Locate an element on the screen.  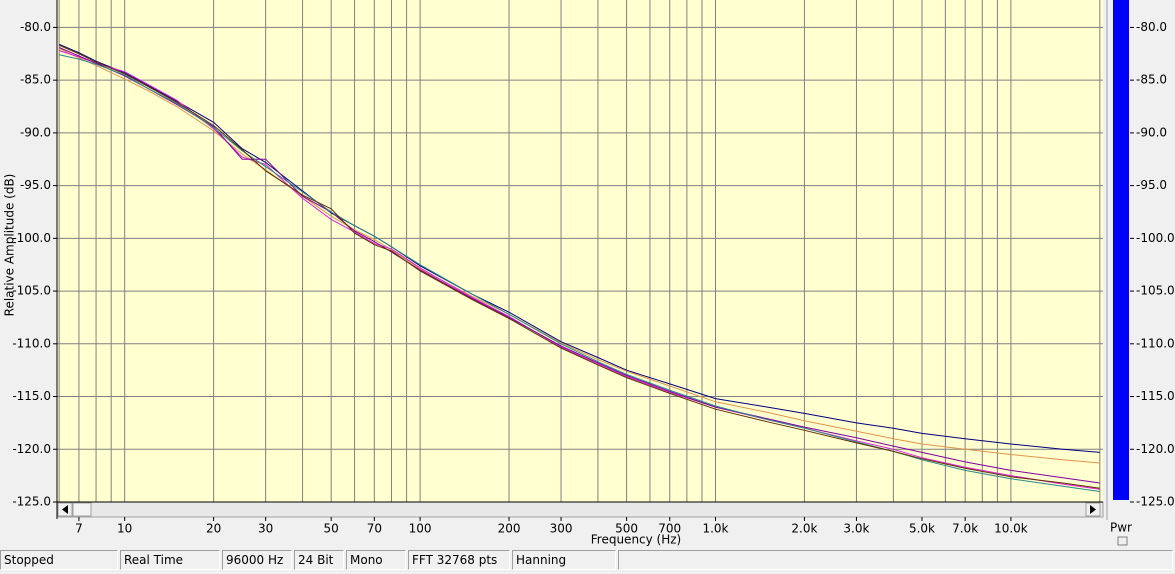
y-axis-label: Relative Amplitude (dB) is located at coordinates (10, 245).